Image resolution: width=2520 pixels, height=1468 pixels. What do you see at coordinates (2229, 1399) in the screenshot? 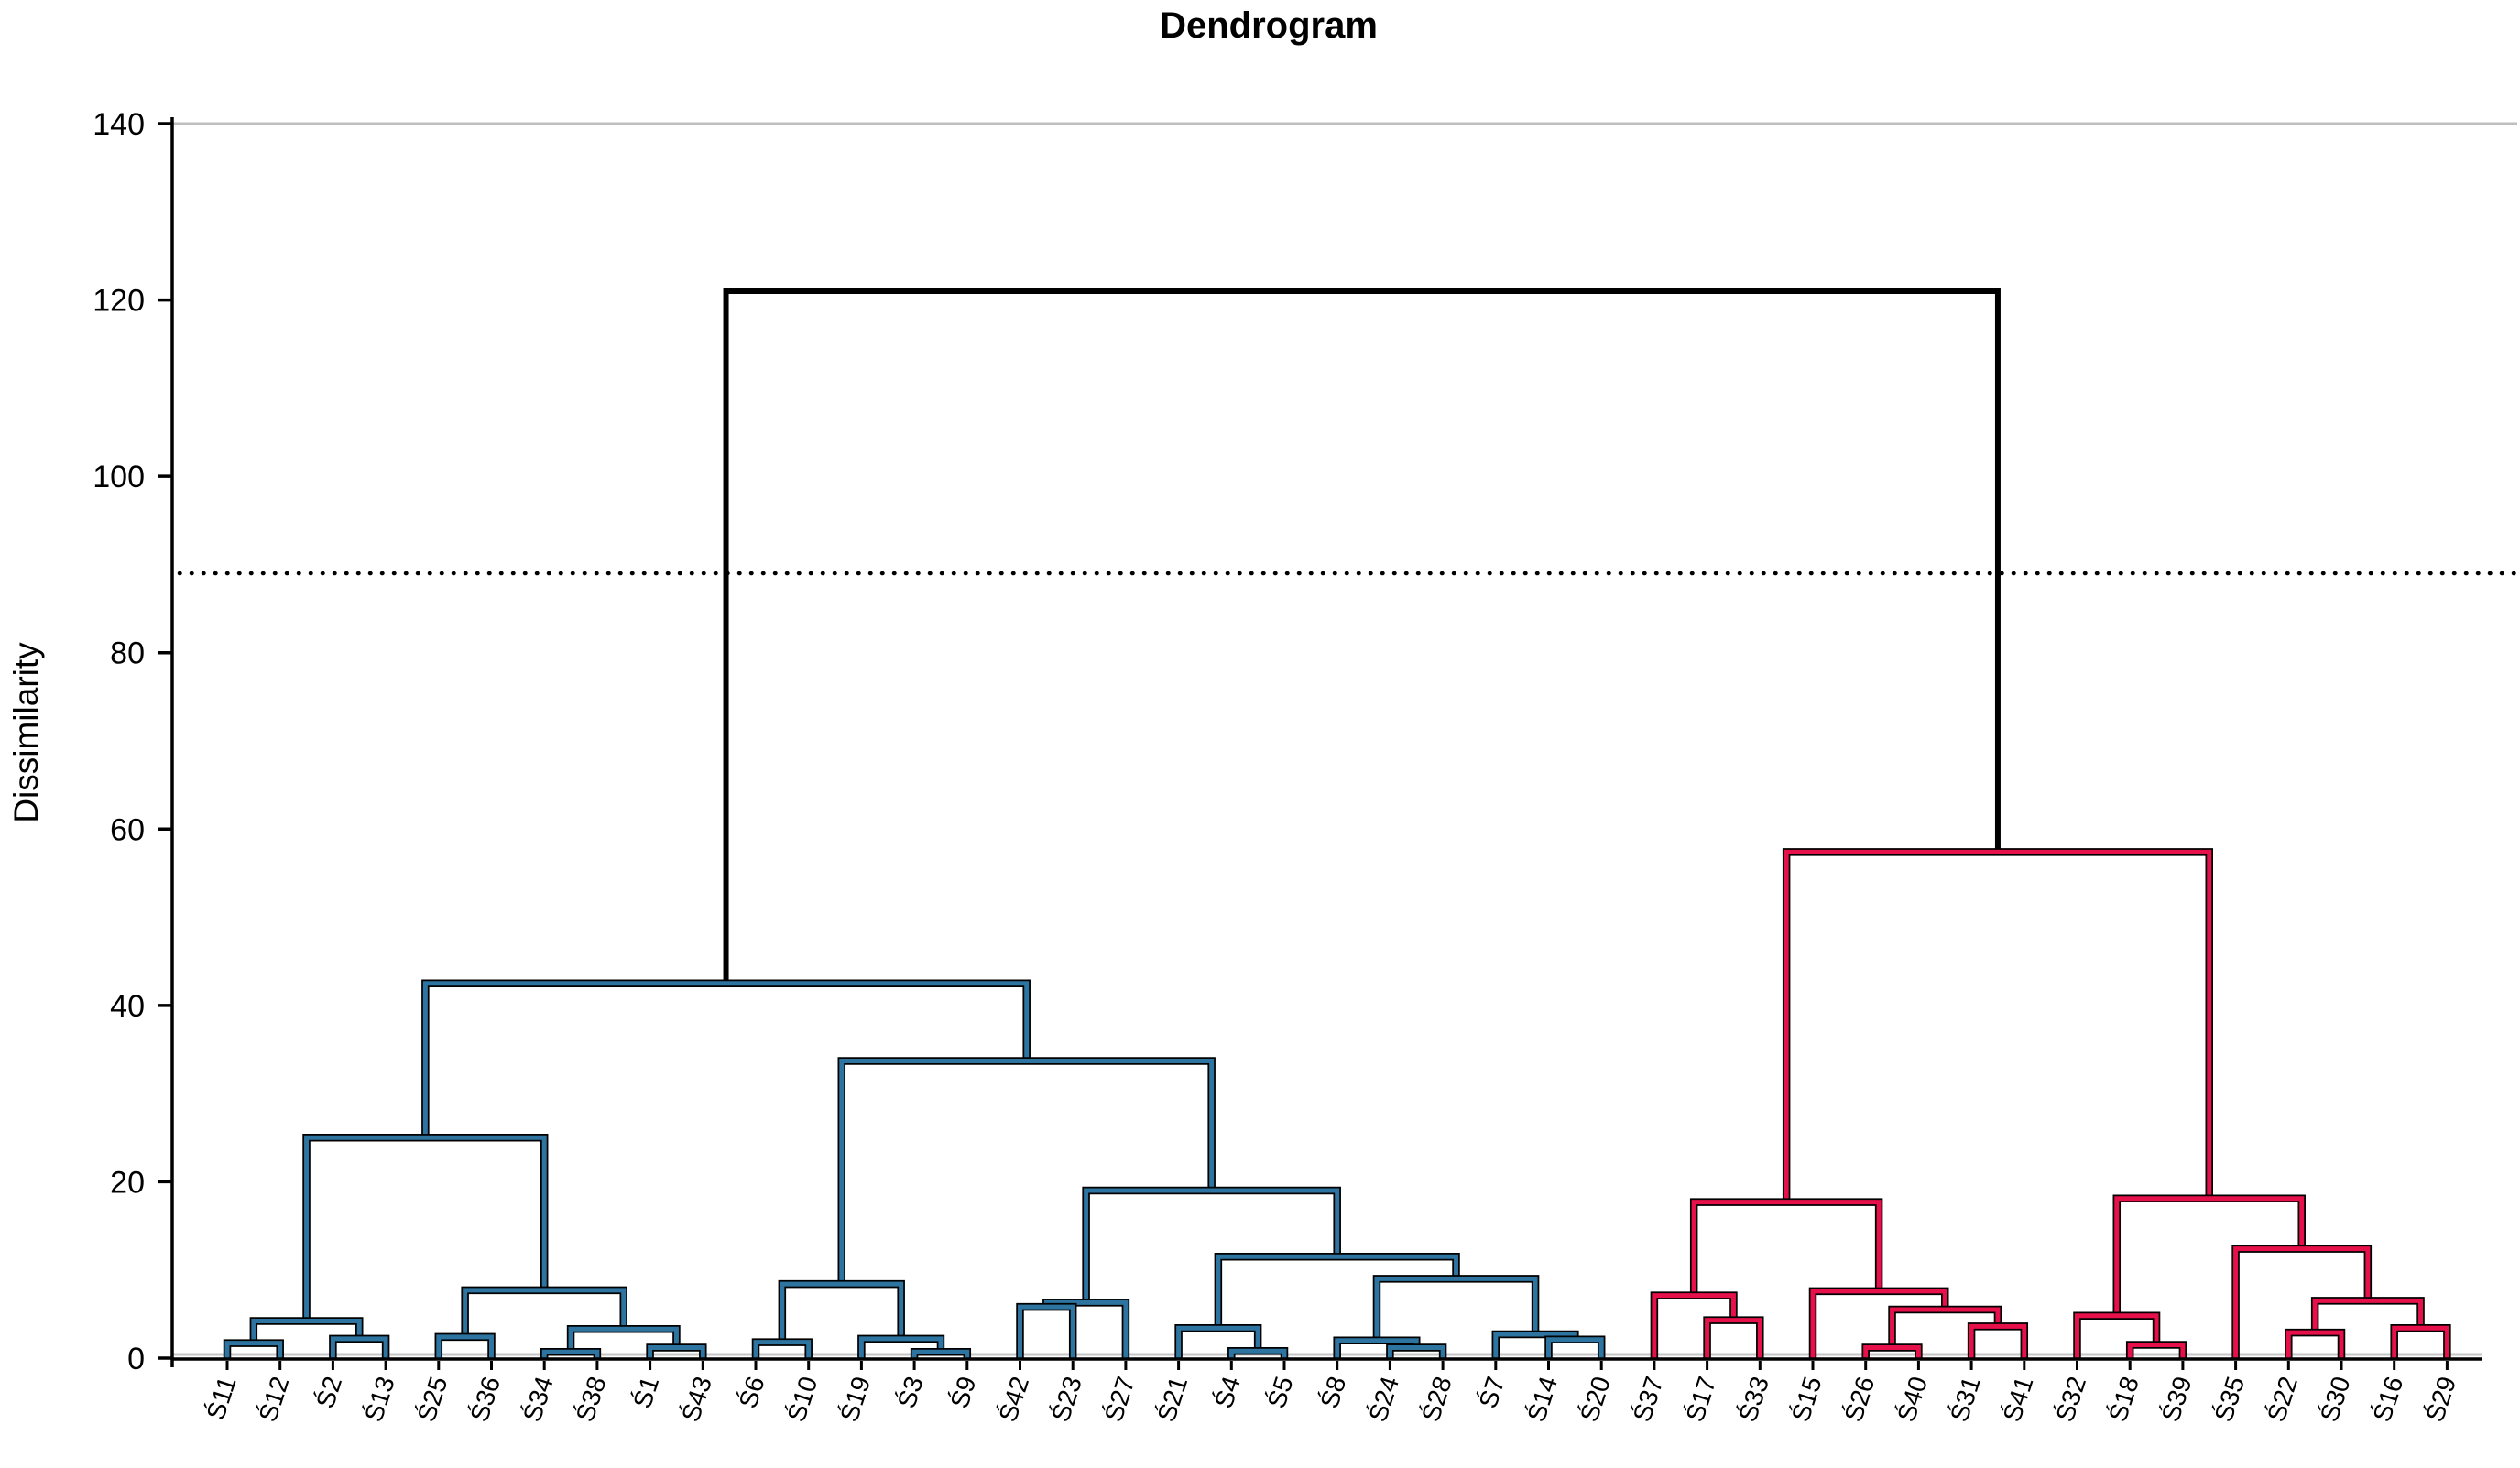
I see `leaf-label: Ś35` at bounding box center [2229, 1399].